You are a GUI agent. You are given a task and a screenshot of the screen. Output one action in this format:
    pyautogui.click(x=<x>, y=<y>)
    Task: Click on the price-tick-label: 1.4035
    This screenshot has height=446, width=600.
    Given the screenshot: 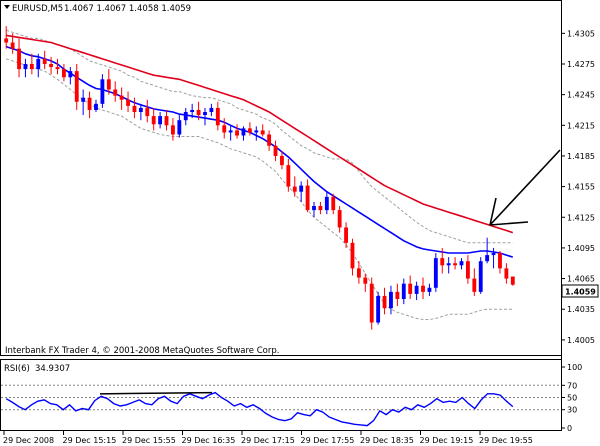 What is the action you would take?
    pyautogui.click(x=581, y=309)
    